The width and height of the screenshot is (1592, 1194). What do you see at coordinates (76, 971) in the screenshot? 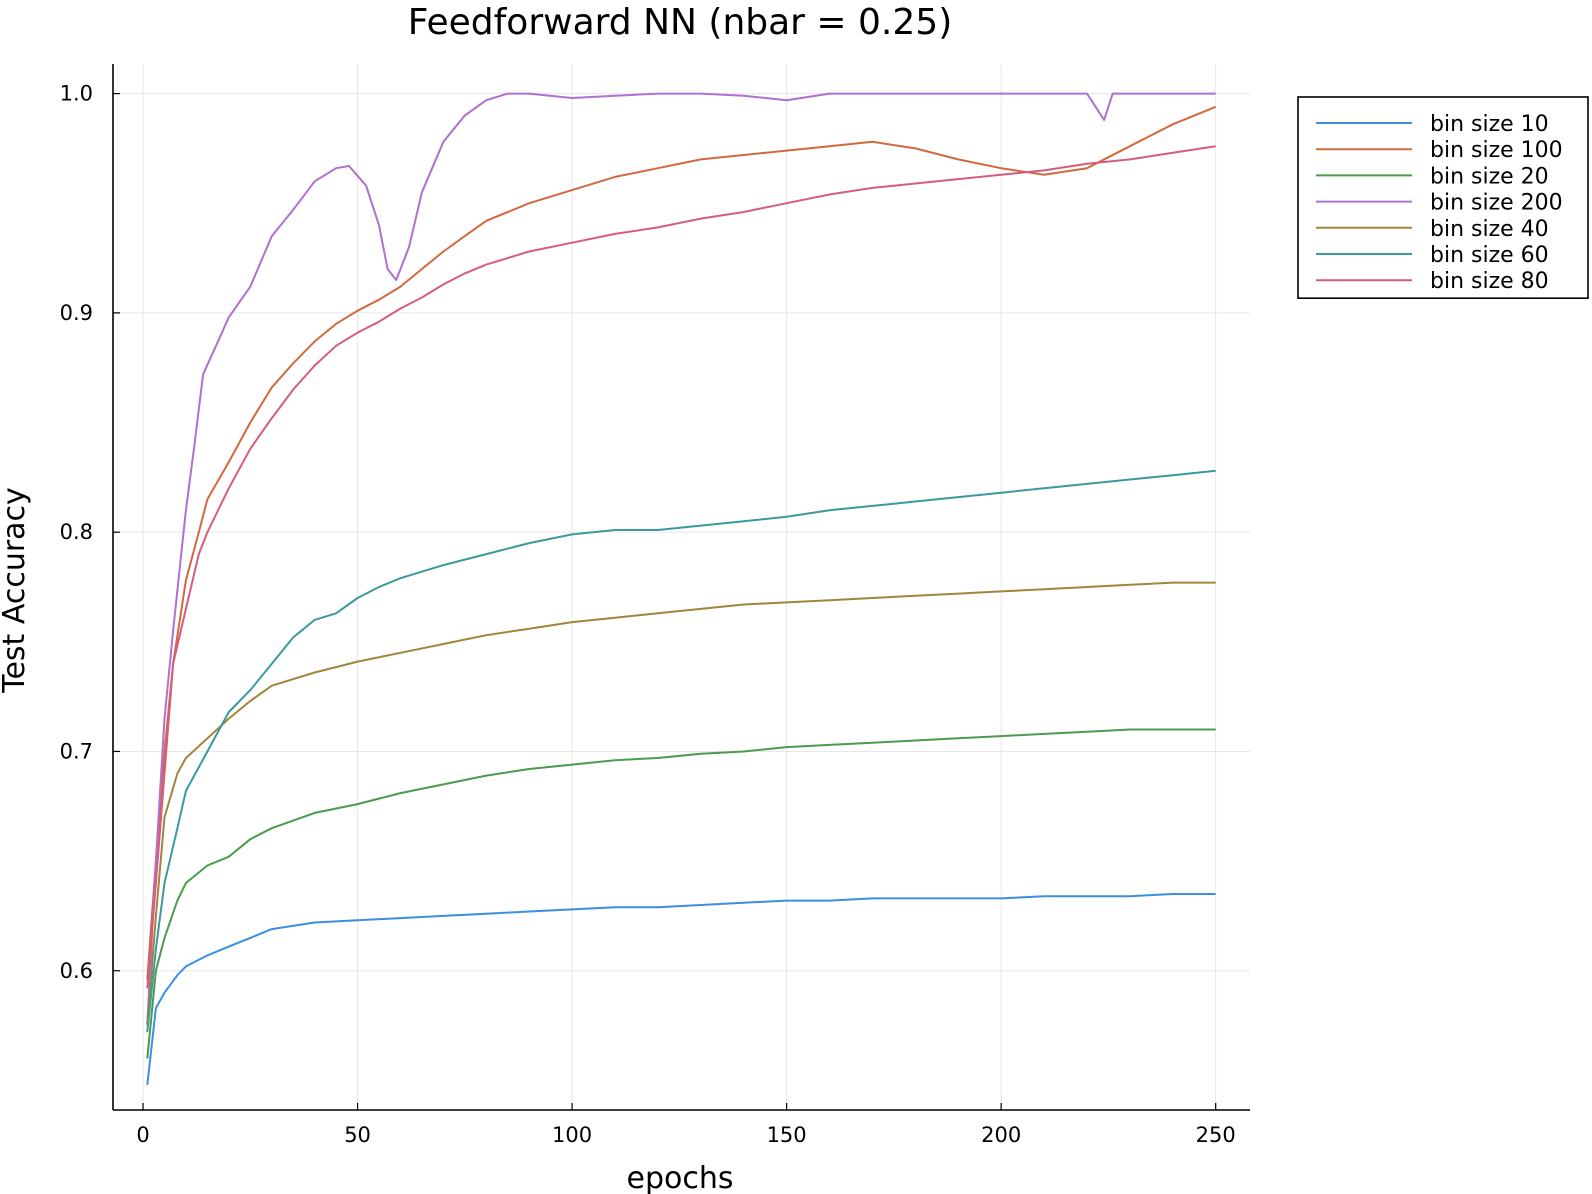
I see `y-tick-label: 0.6` at bounding box center [76, 971].